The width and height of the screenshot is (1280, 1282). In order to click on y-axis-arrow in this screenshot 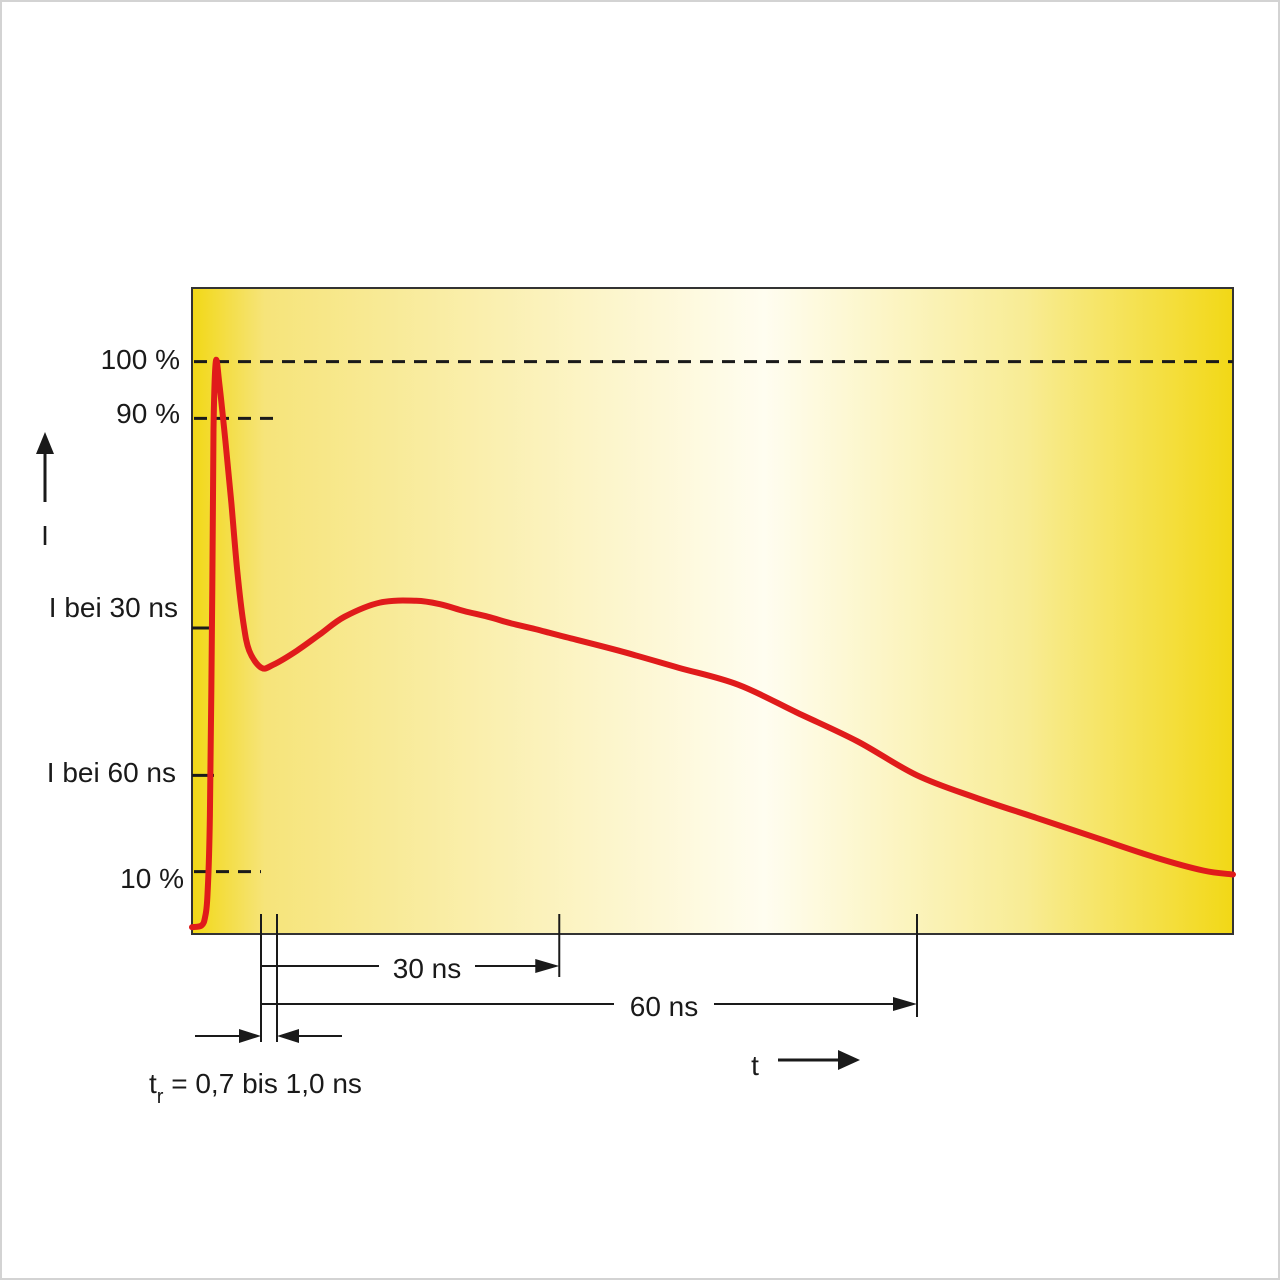, I will do `click(45, 467)`.